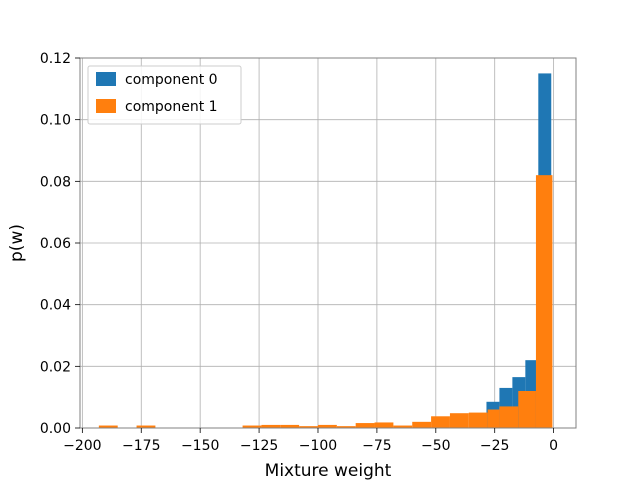 The width and height of the screenshot is (640, 480). I want to click on x-tick-label: −50, so click(436, 446).